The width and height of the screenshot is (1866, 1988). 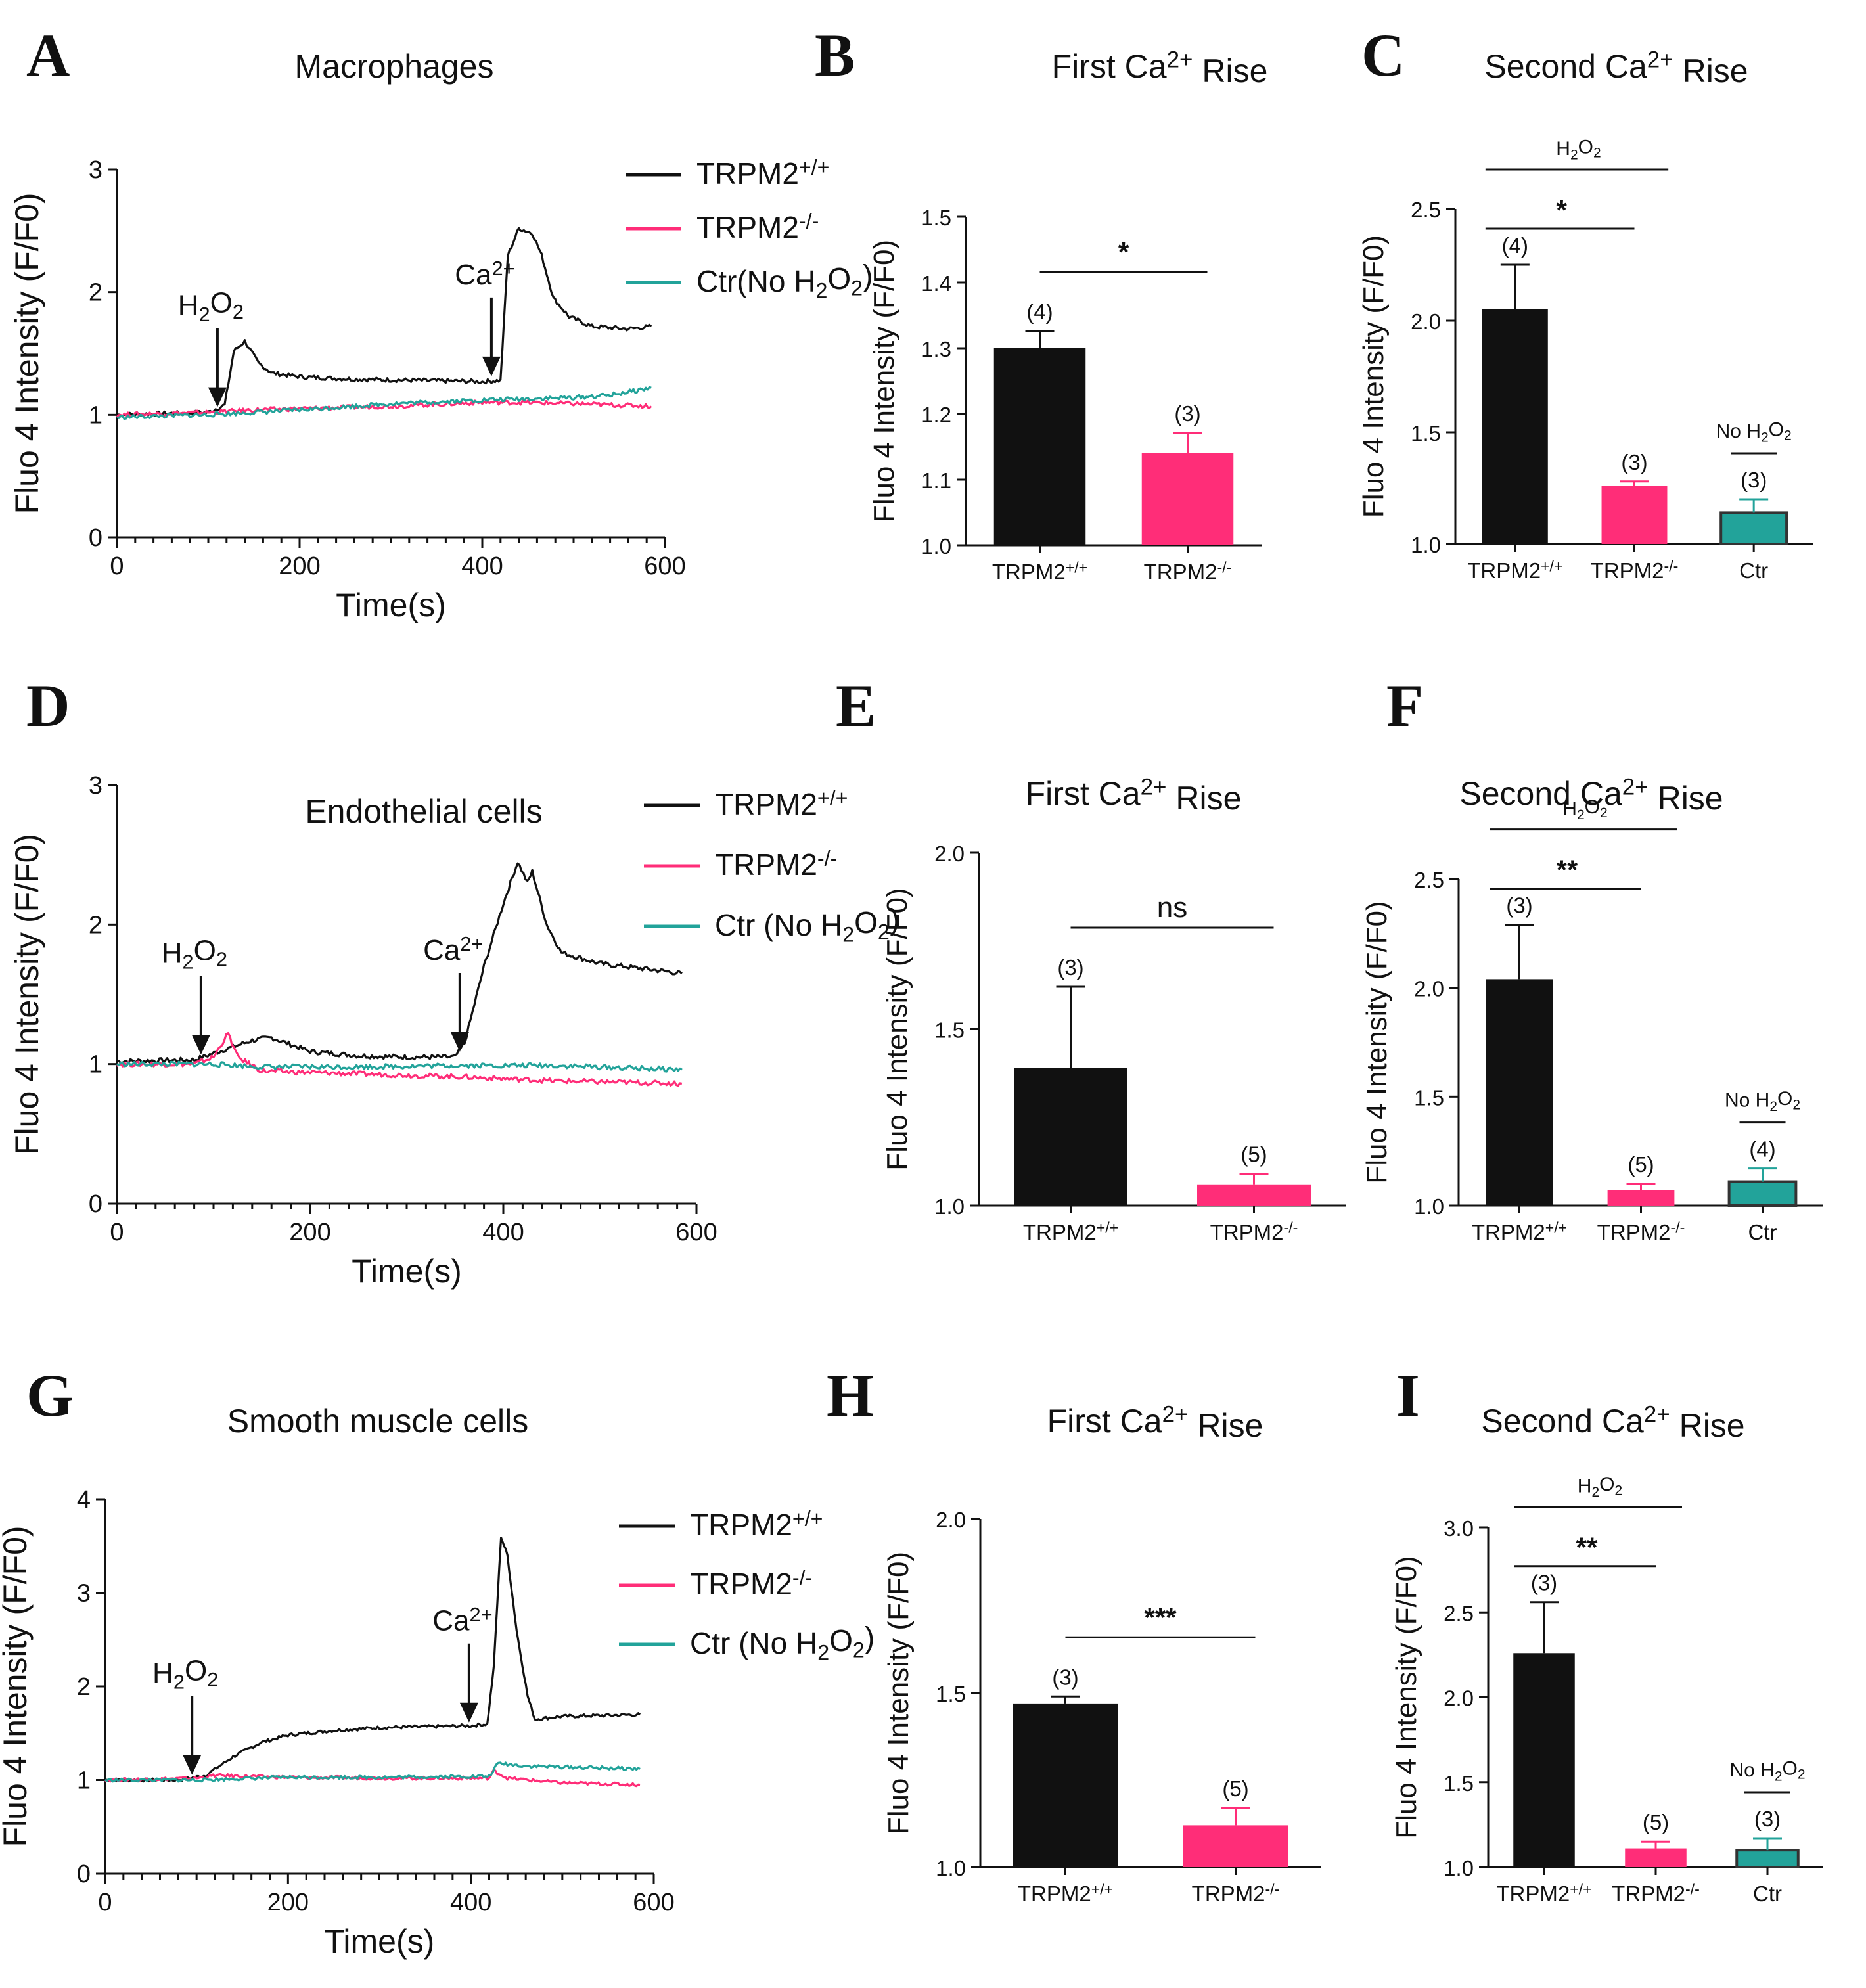 What do you see at coordinates (1404, 706) in the screenshot?
I see `panel-letter-F: F` at bounding box center [1404, 706].